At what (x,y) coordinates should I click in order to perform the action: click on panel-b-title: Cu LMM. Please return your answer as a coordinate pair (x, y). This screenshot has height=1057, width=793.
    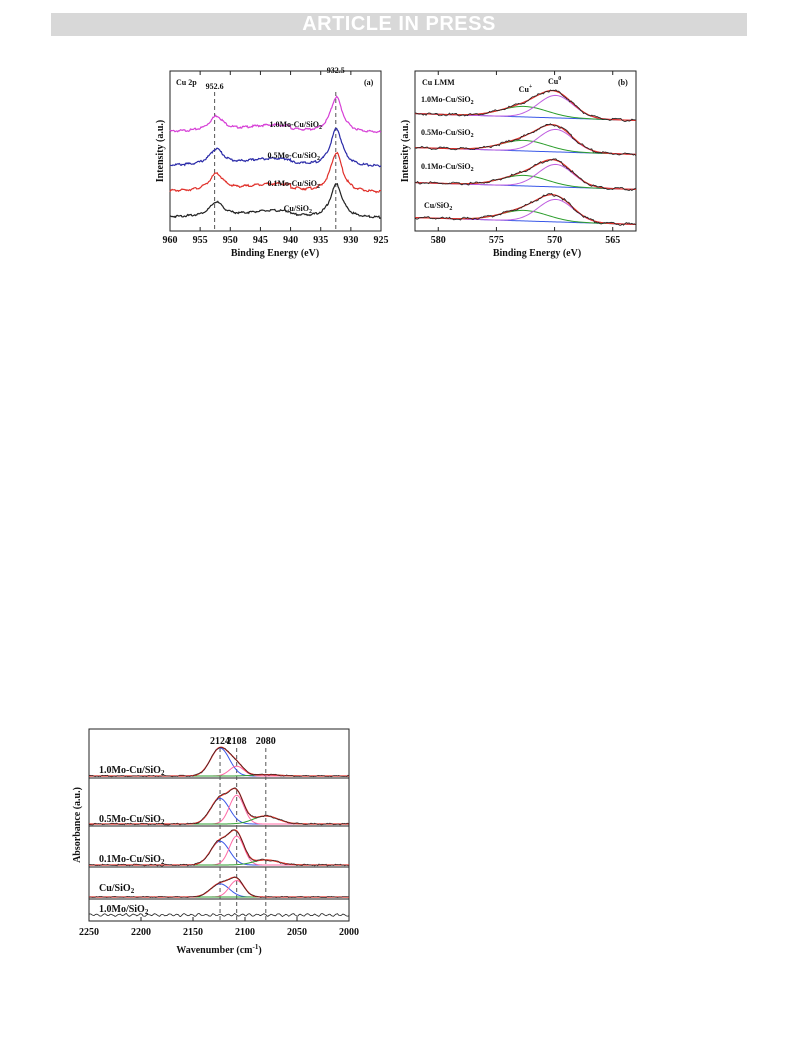
    Looking at the image, I should click on (438, 82).